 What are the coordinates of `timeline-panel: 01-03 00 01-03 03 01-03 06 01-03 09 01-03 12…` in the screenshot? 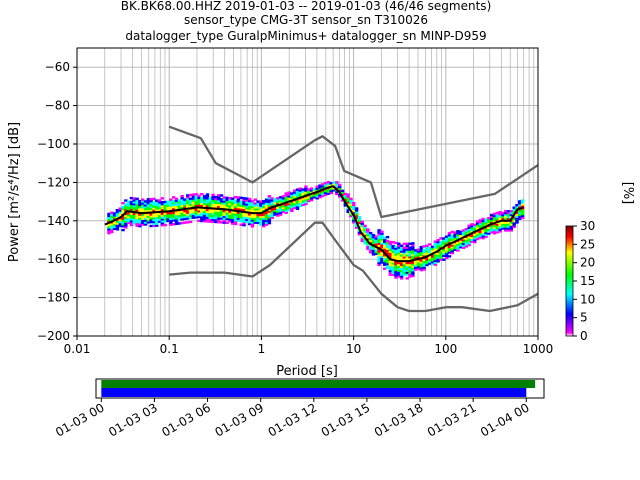 It's located at (299, 409).